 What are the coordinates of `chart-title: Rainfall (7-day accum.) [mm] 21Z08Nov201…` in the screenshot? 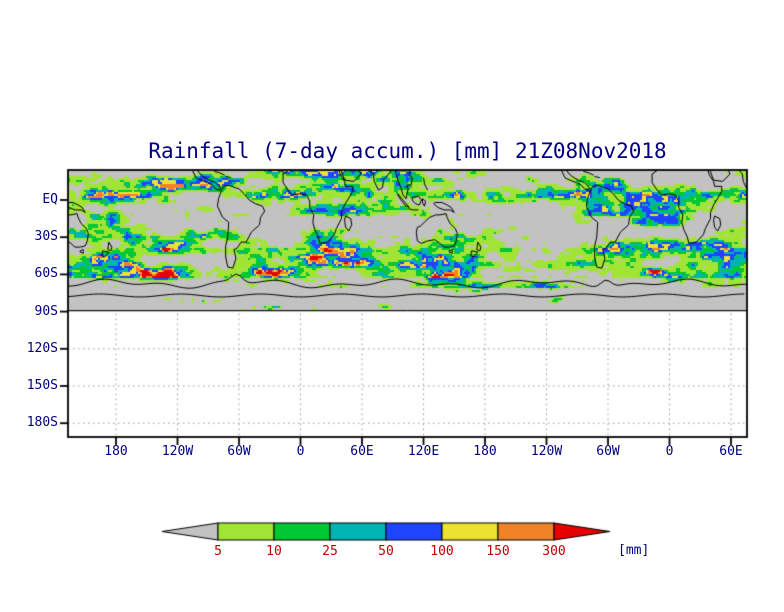 It's located at (407, 151).